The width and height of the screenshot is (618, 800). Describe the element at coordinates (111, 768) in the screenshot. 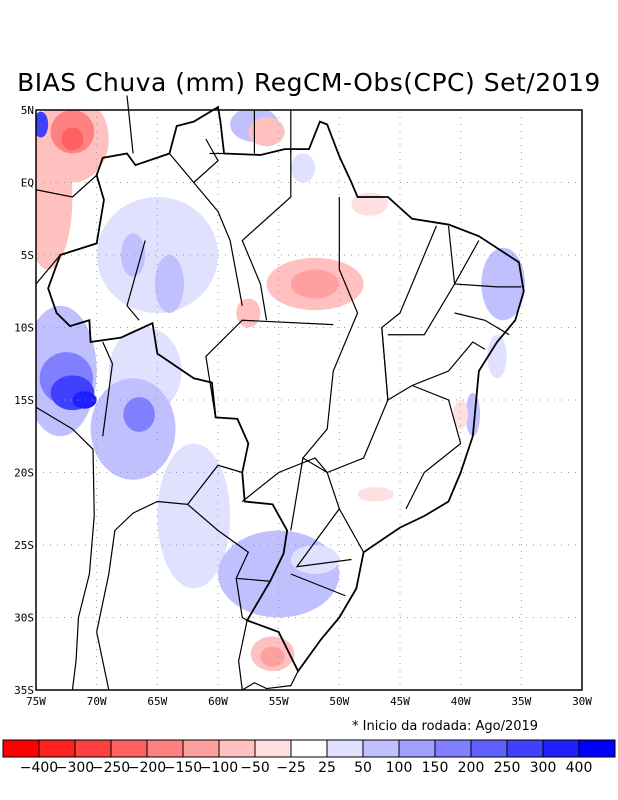

I see `colorbar-label: −250` at that location.